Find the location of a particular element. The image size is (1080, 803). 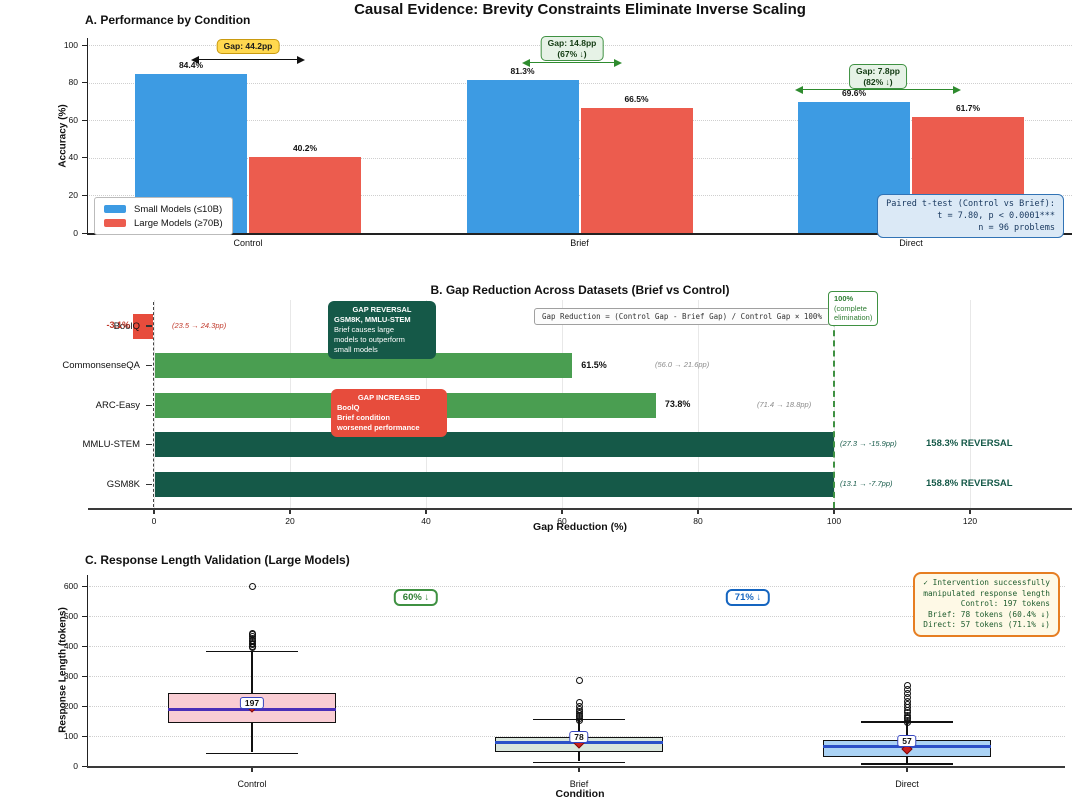

y-tick-label: 200 is located at coordinates (70, 705).